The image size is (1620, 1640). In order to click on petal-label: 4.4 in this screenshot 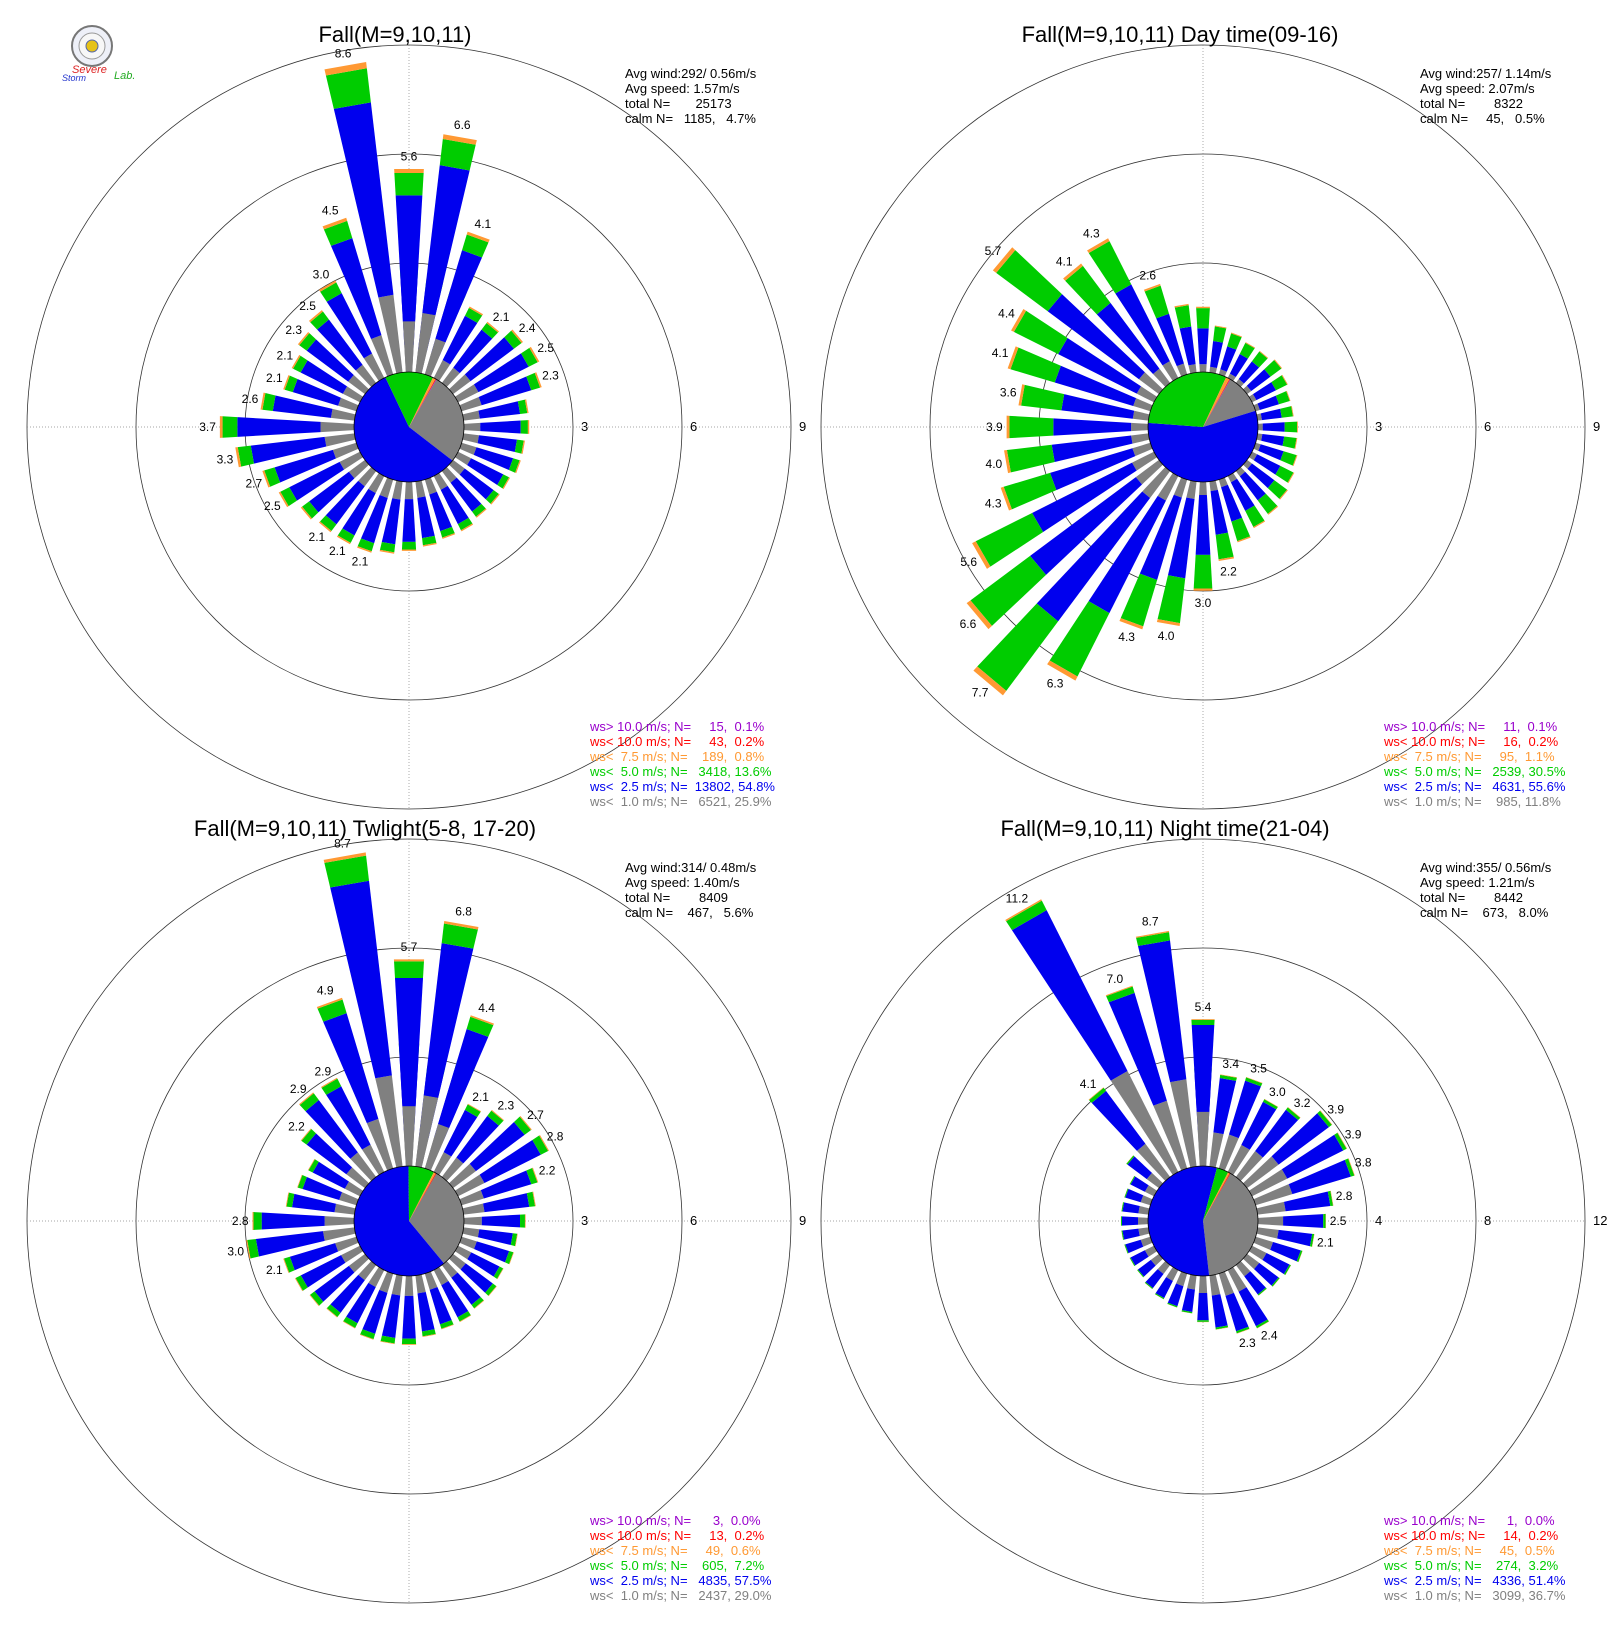, I will do `click(1006, 314)`.